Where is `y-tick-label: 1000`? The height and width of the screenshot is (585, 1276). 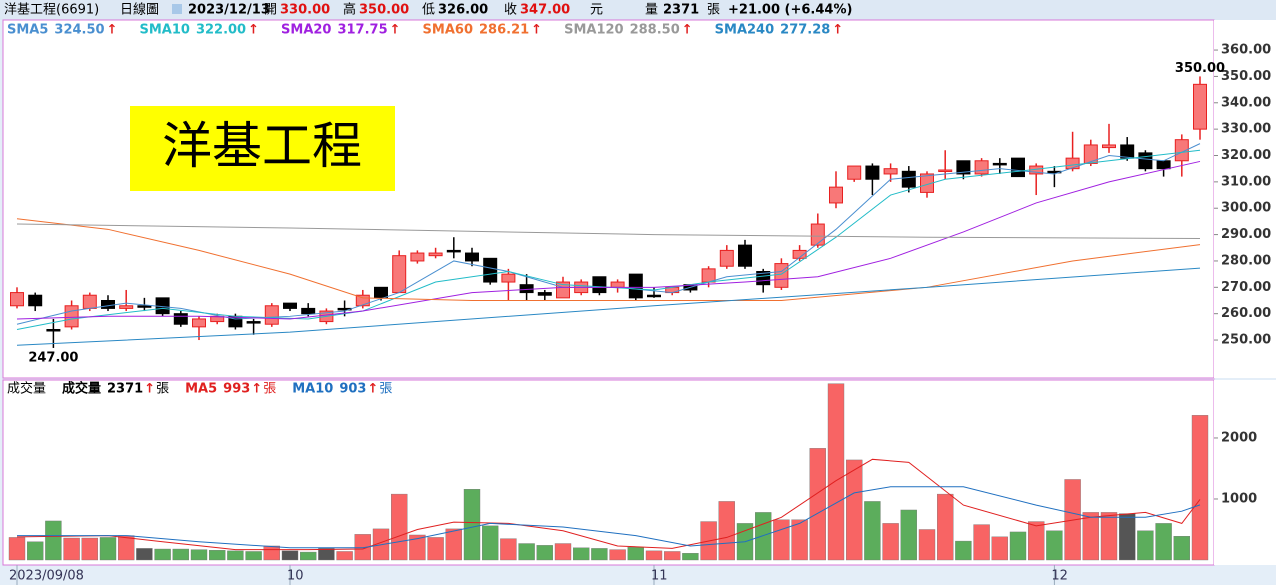 y-tick-label: 1000 is located at coordinates (1239, 498).